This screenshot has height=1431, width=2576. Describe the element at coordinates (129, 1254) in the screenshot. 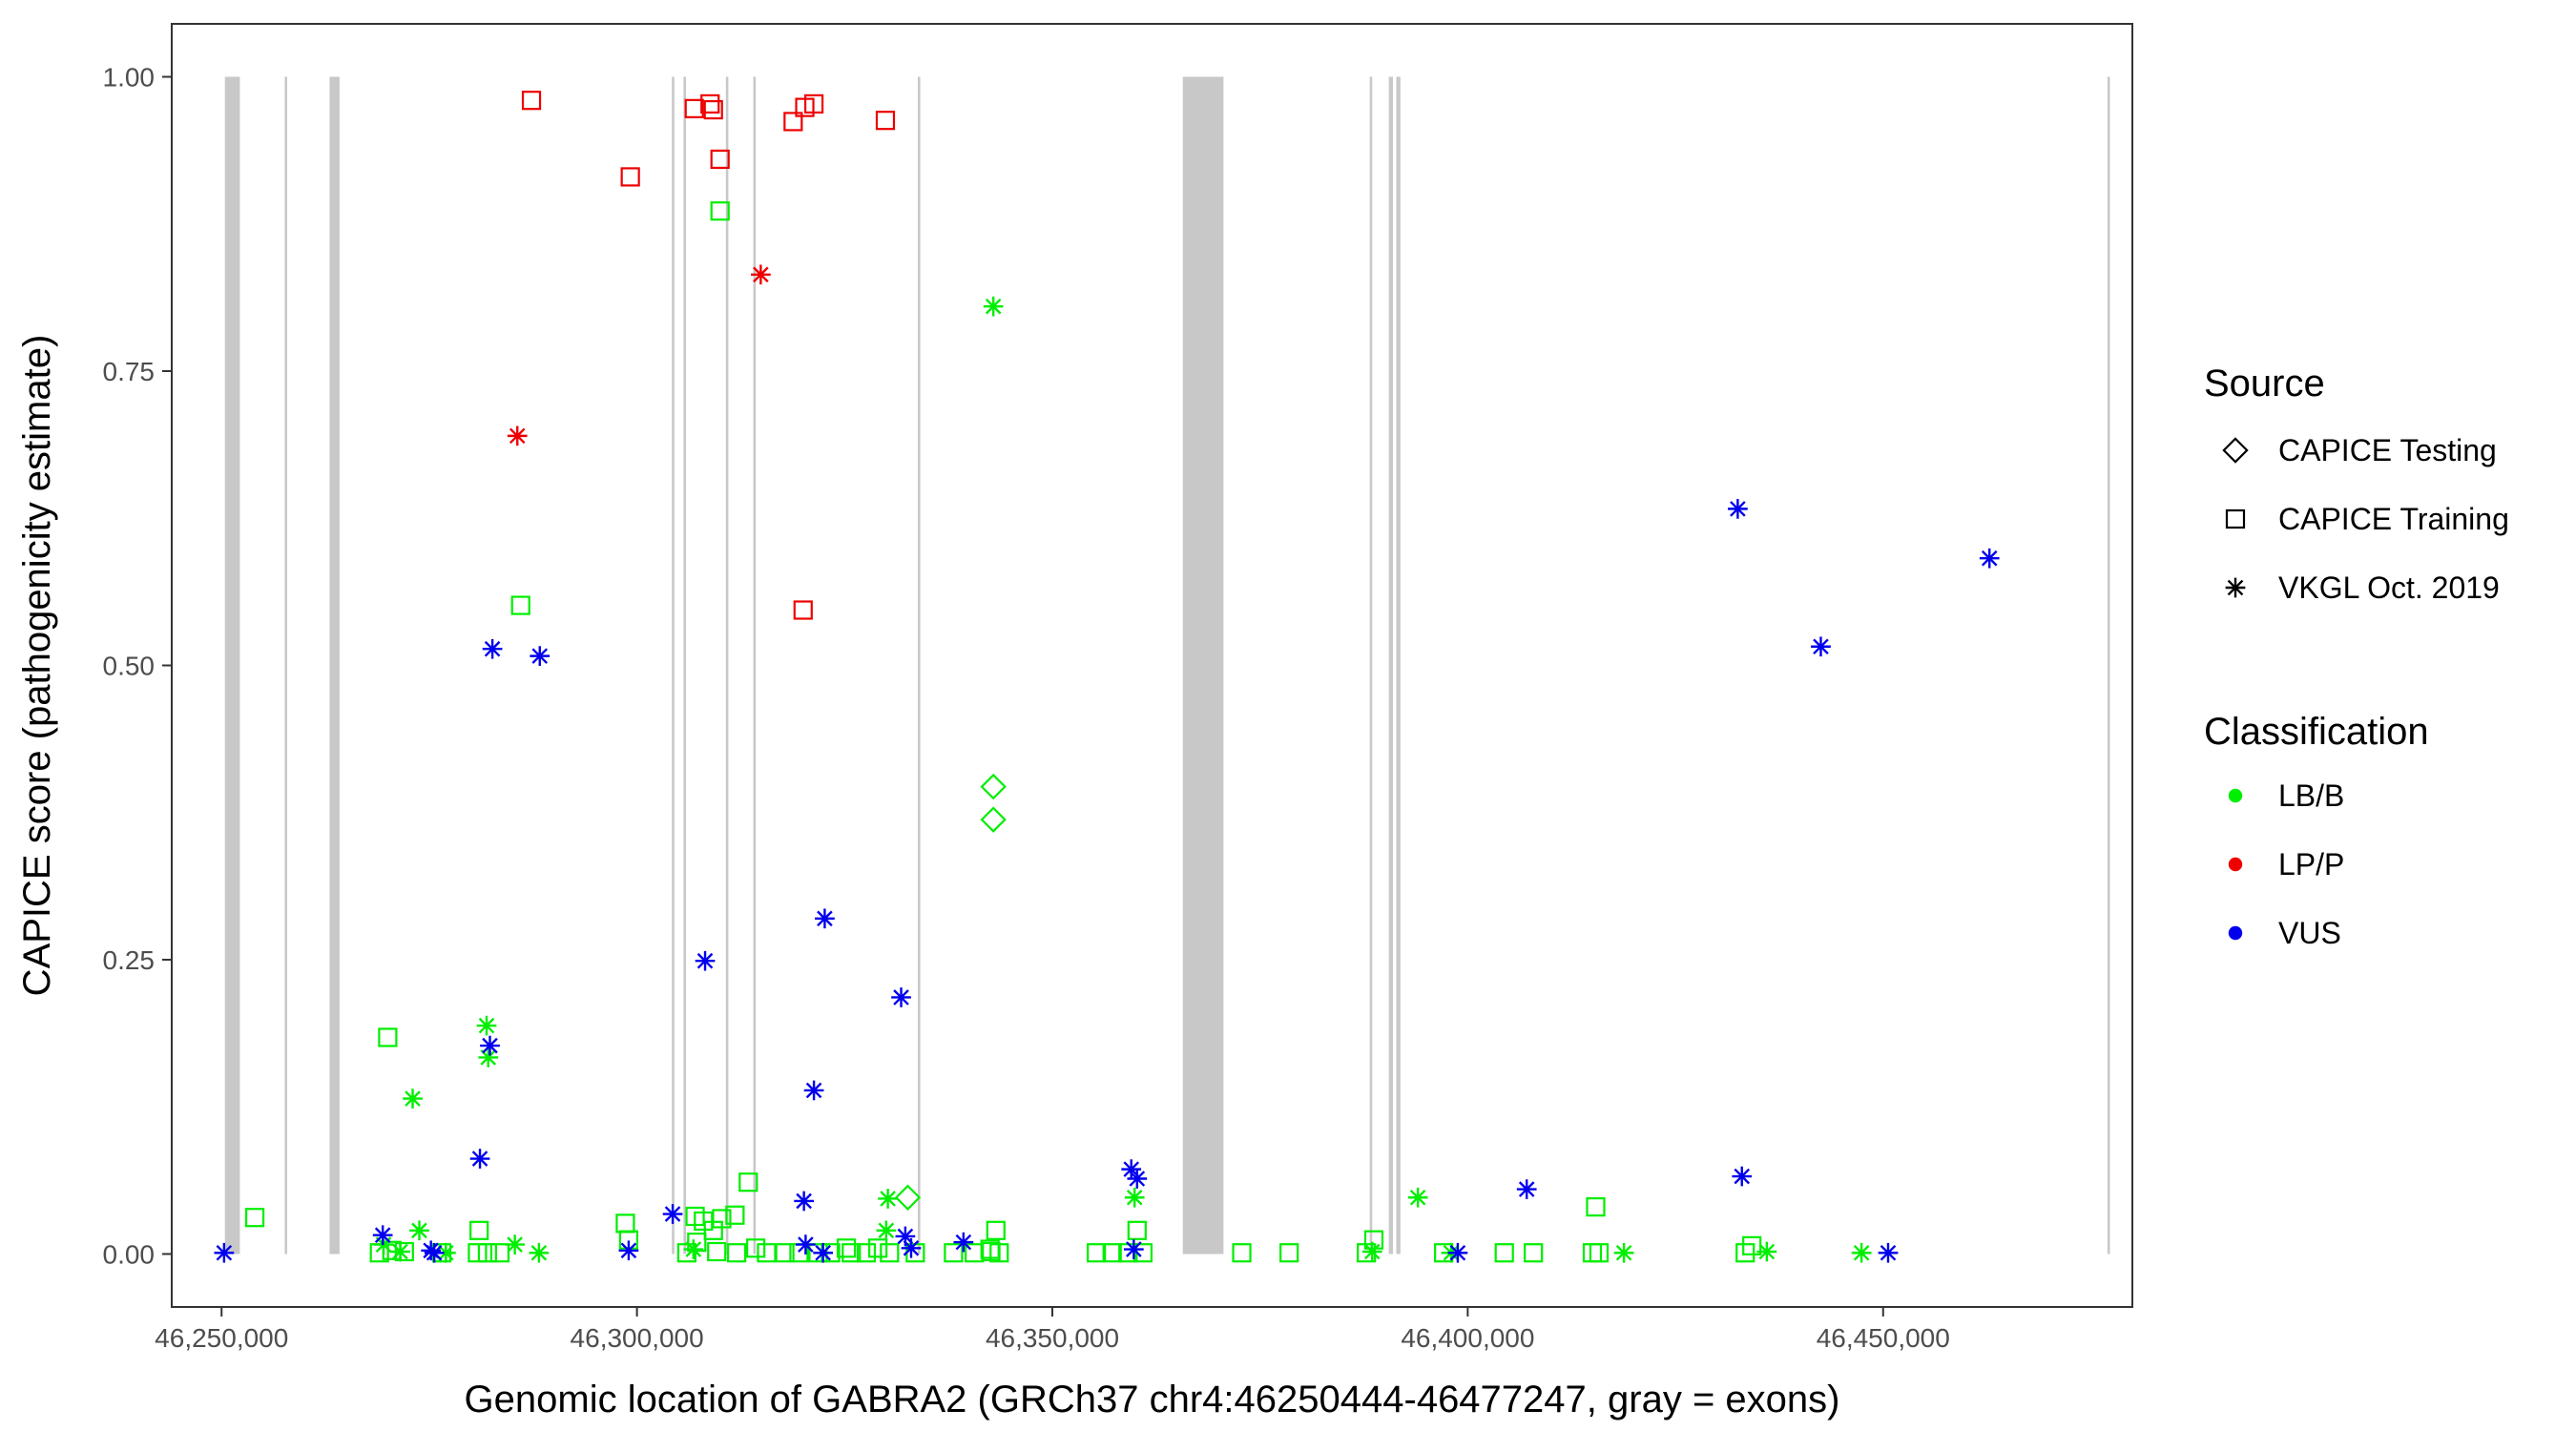

I see `y-tick-label: 0.00` at that location.